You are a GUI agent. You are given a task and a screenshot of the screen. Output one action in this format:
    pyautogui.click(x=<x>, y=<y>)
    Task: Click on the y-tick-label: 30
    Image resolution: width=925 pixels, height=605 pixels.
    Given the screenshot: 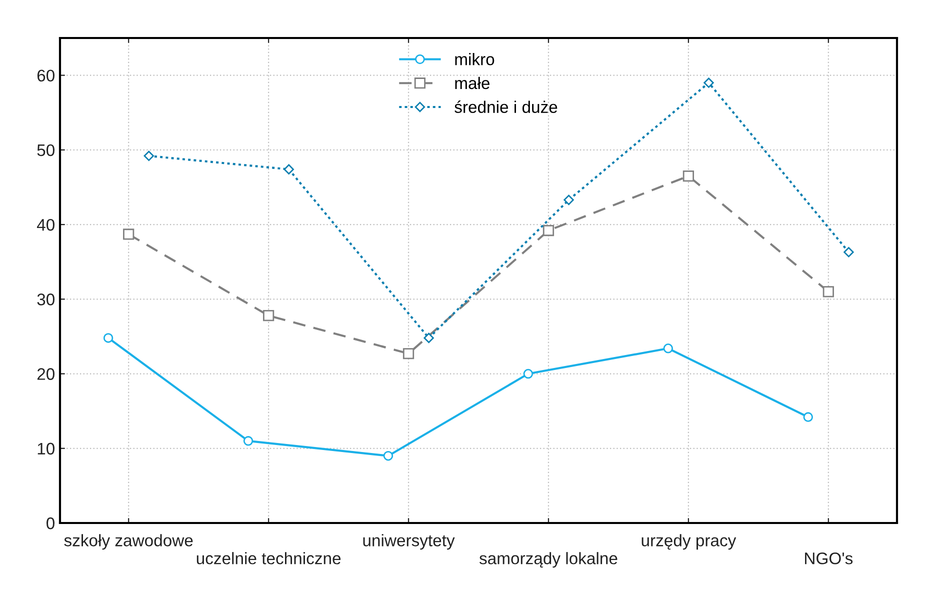 What is the action you would take?
    pyautogui.click(x=45, y=300)
    